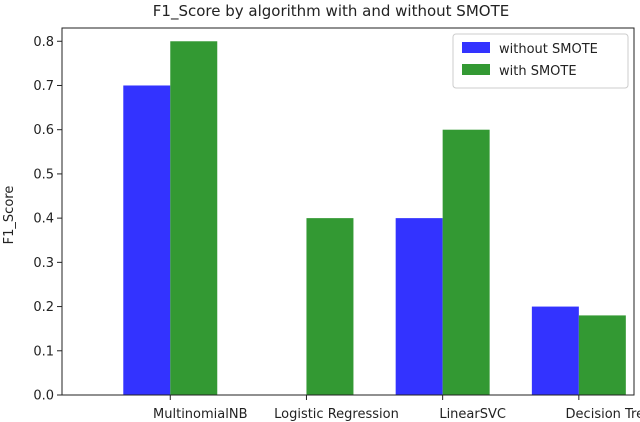  Describe the element at coordinates (538, 71) in the screenshot. I see `legend-label-with-smote: with SMOTE` at that location.